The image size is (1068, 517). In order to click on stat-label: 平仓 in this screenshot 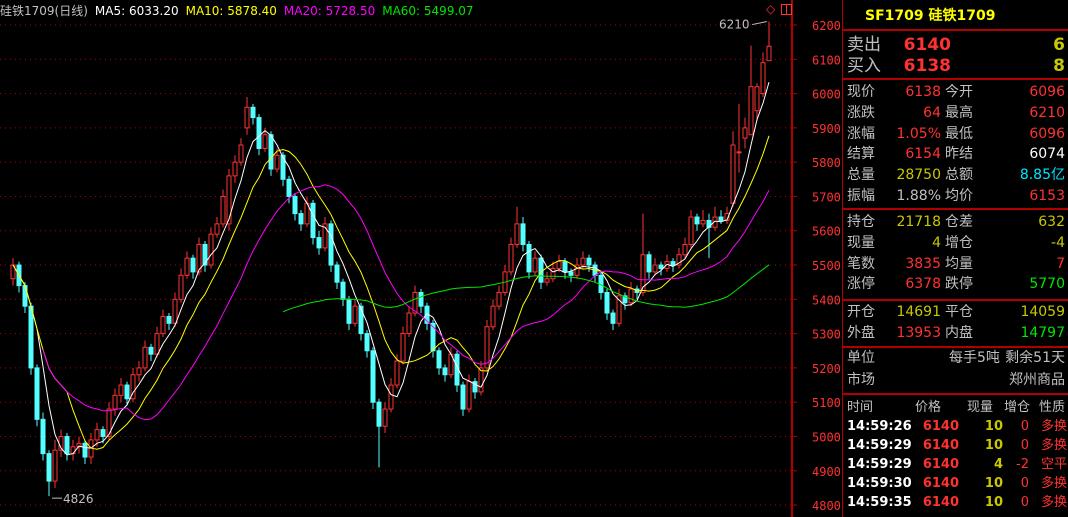, I will do `click(959, 312)`.